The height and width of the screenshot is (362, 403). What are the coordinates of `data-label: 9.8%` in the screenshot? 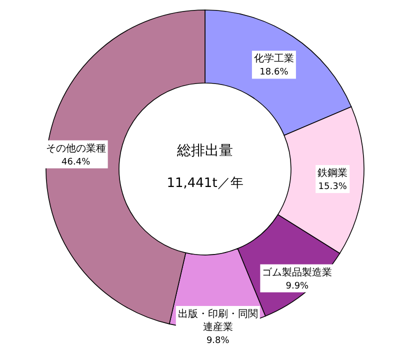 It's located at (218, 341).